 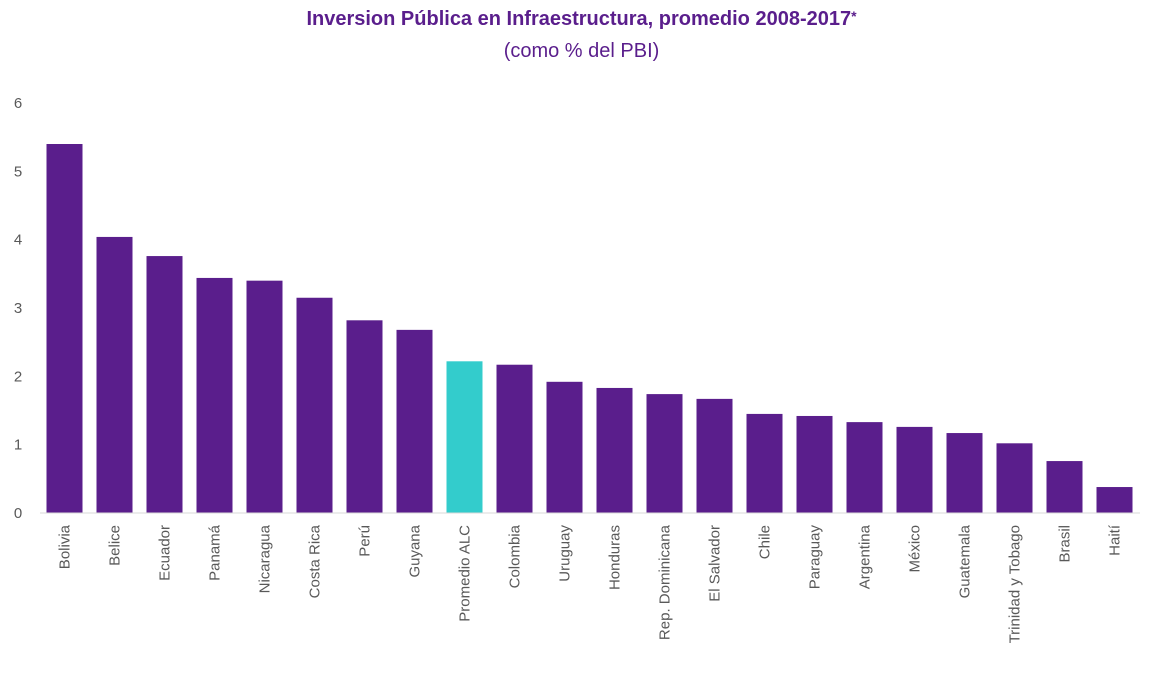 What do you see at coordinates (965, 561) in the screenshot?
I see `x-tick-label: Guatemala` at bounding box center [965, 561].